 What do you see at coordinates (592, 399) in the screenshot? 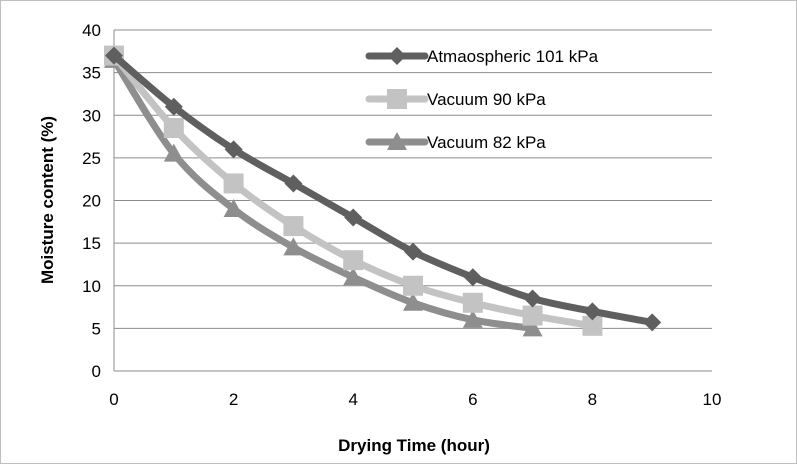
I see `x-tick-label: 8` at bounding box center [592, 399].